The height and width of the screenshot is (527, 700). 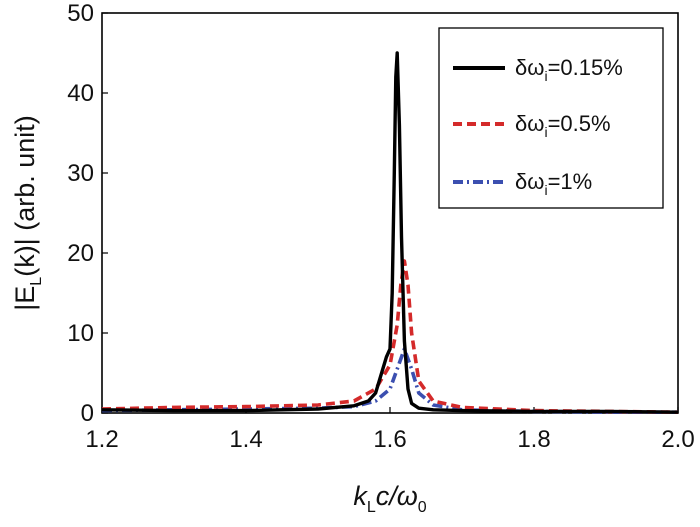 What do you see at coordinates (677, 439) in the screenshot?
I see `x-tick-label: 2.0` at bounding box center [677, 439].